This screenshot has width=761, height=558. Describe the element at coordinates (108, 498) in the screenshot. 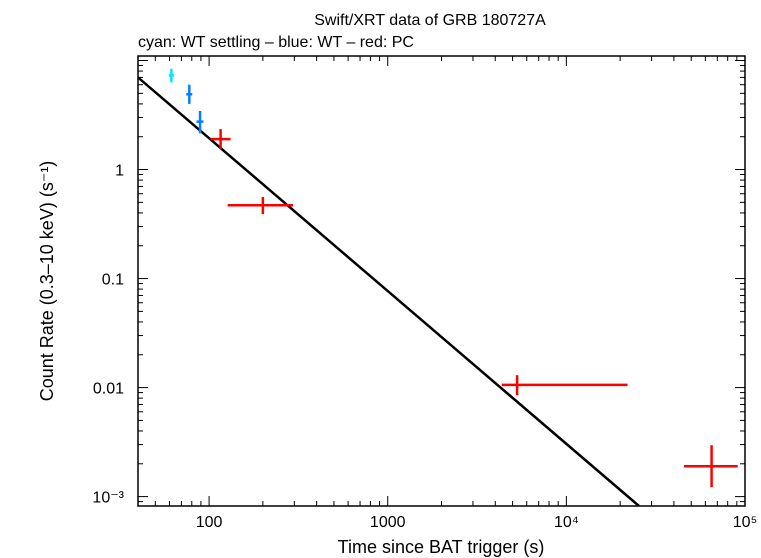

I see `y-tick-label: 10⁻³` at that location.